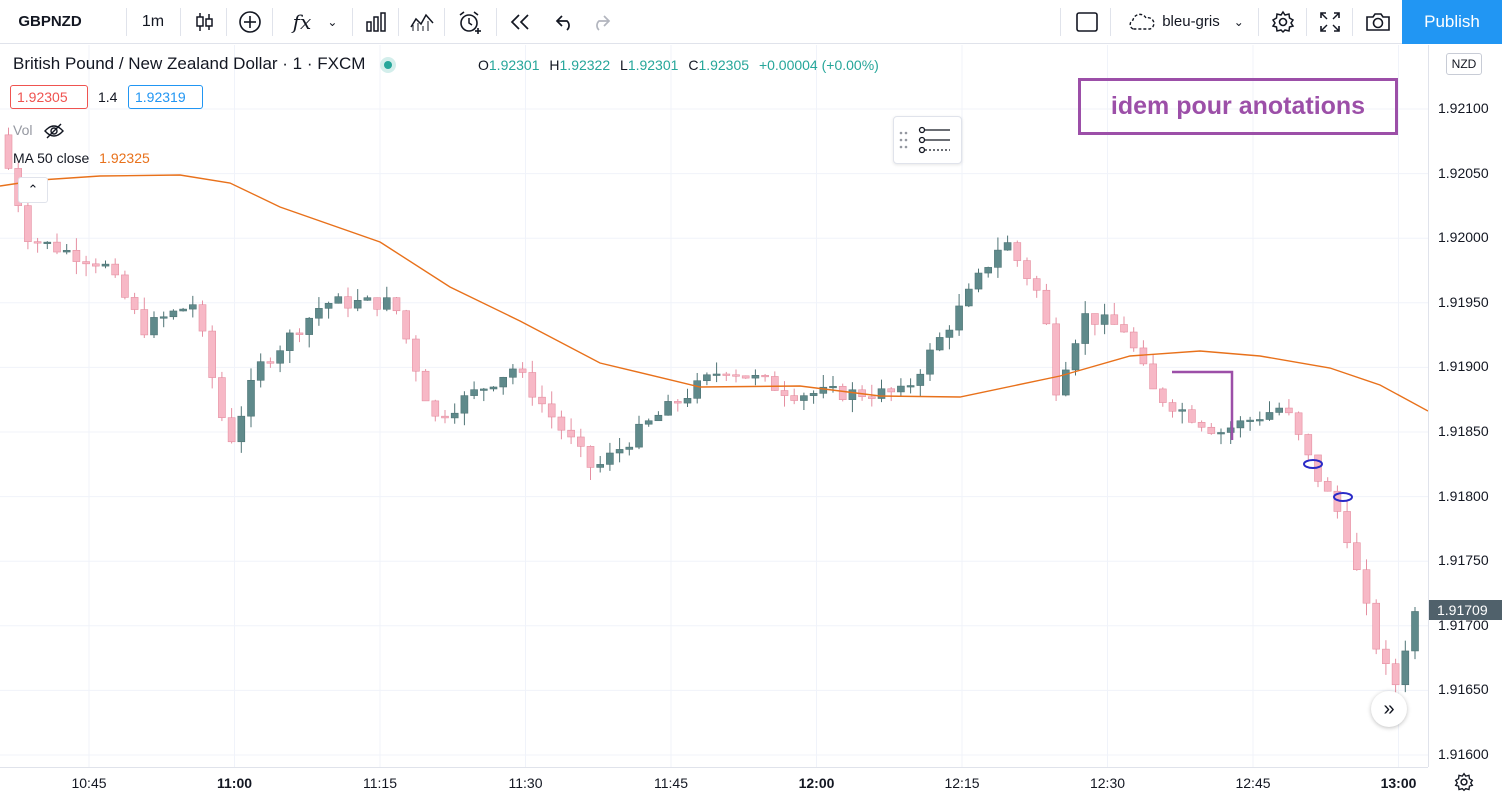  I want to click on eye-crossed-icon, so click(54, 131).